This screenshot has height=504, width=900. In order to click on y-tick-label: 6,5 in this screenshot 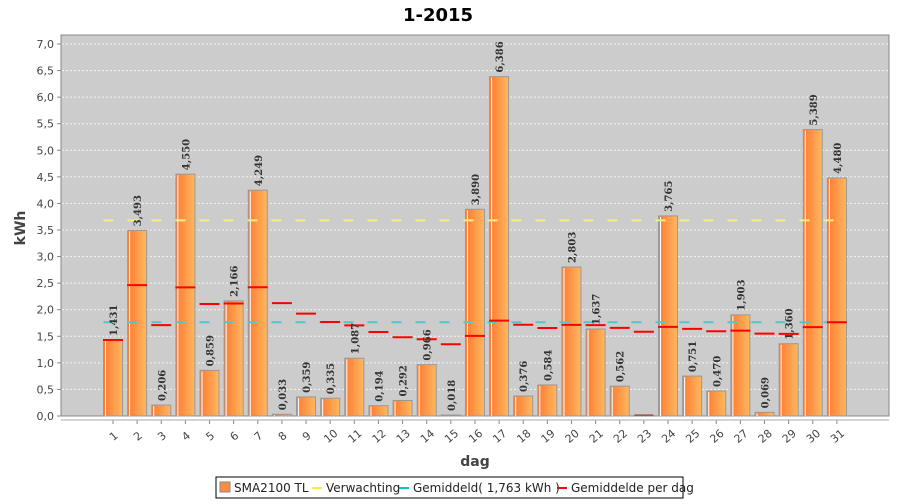, I will do `click(46, 71)`.